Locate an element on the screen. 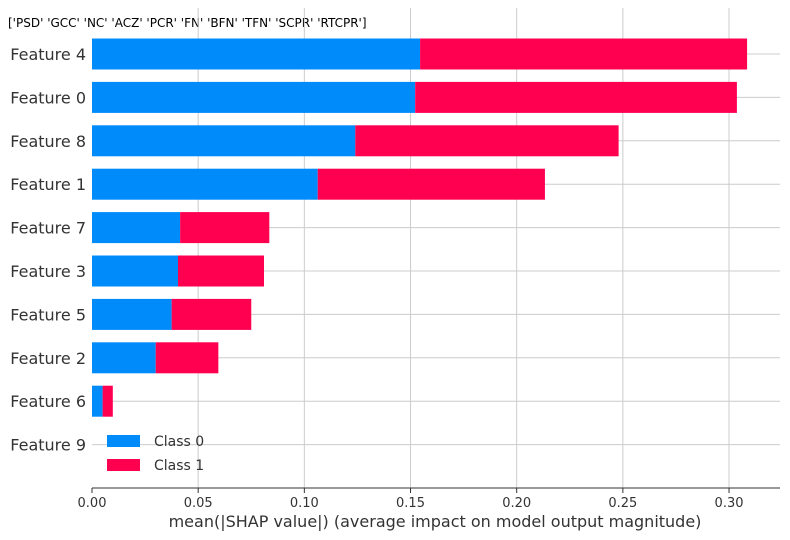 This screenshot has height=540, width=790. feature-label: Feature 9 is located at coordinates (48, 445).